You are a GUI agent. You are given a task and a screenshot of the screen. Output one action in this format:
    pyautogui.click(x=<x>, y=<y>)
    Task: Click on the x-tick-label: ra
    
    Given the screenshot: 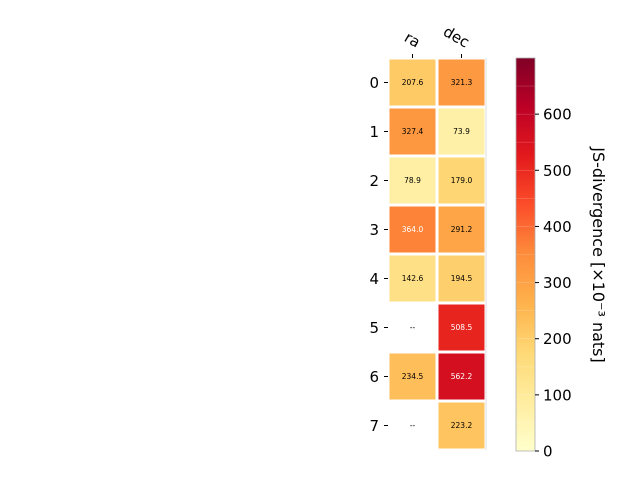 What is the action you would take?
    pyautogui.click(x=412, y=39)
    